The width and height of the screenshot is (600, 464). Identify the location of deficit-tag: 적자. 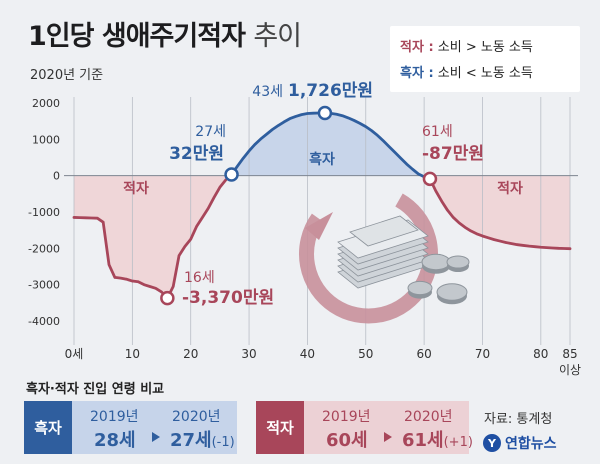
(280, 427).